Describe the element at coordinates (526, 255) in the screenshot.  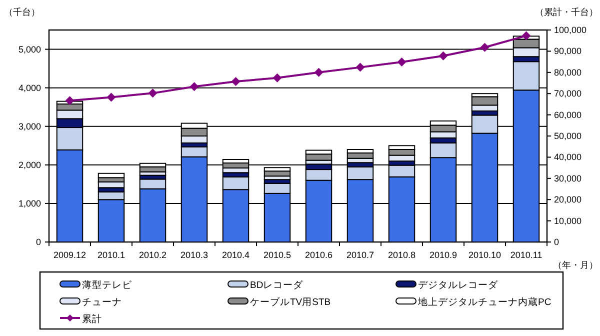
I see `x-tick-label: 2010.11` at that location.